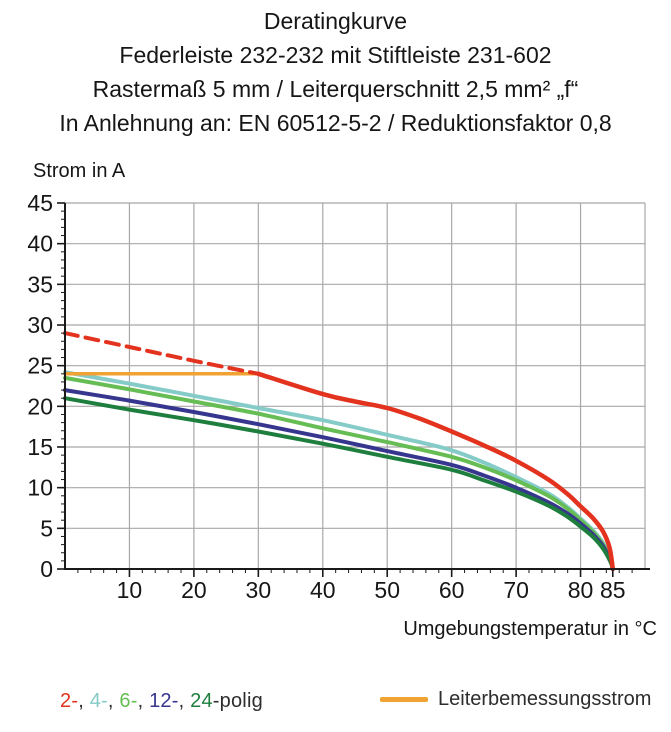  I want to click on legend-leiterbemessungsstrom: Leiterbemessungsstrom, so click(515, 699).